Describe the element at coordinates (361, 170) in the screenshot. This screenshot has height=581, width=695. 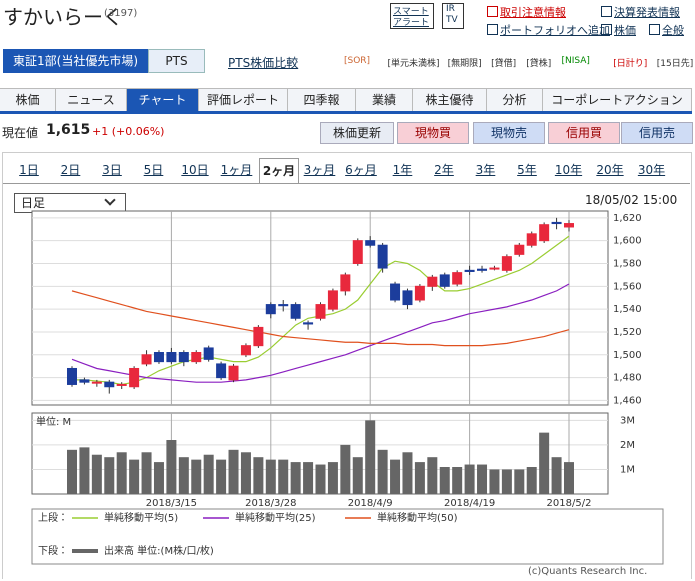
I see `period-tab: 6ヶ月` at that location.